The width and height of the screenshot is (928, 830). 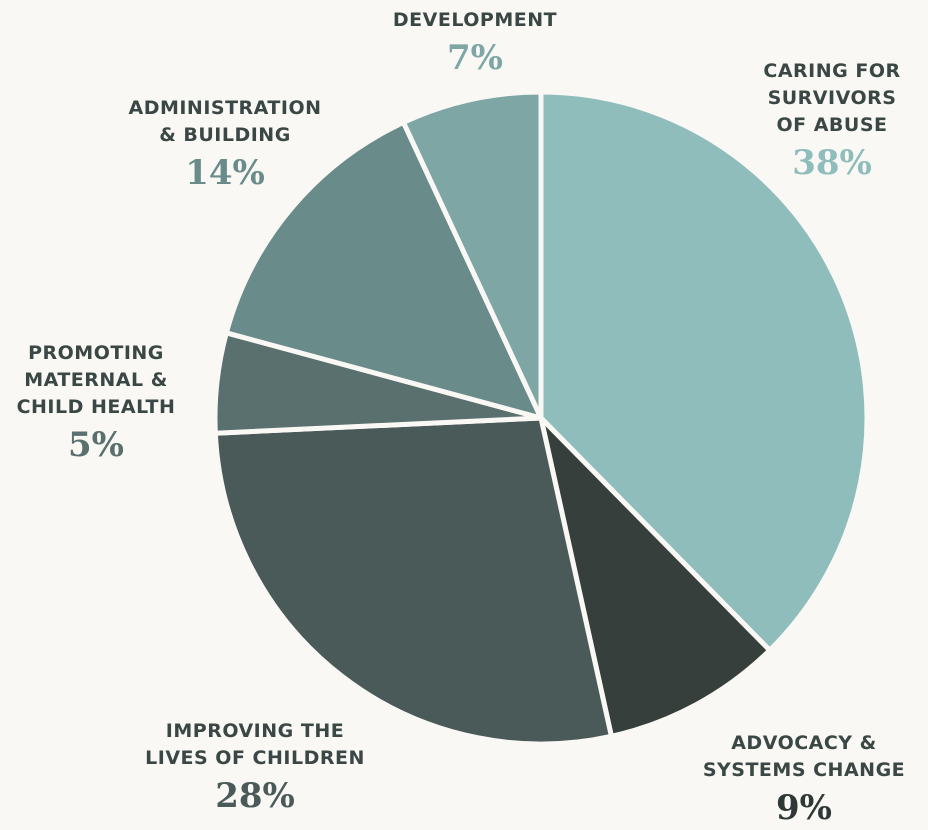 I want to click on label-caring-for-survivors: CARING FOR SURVIVORS OF ABUSE 38%, so click(x=830, y=120).